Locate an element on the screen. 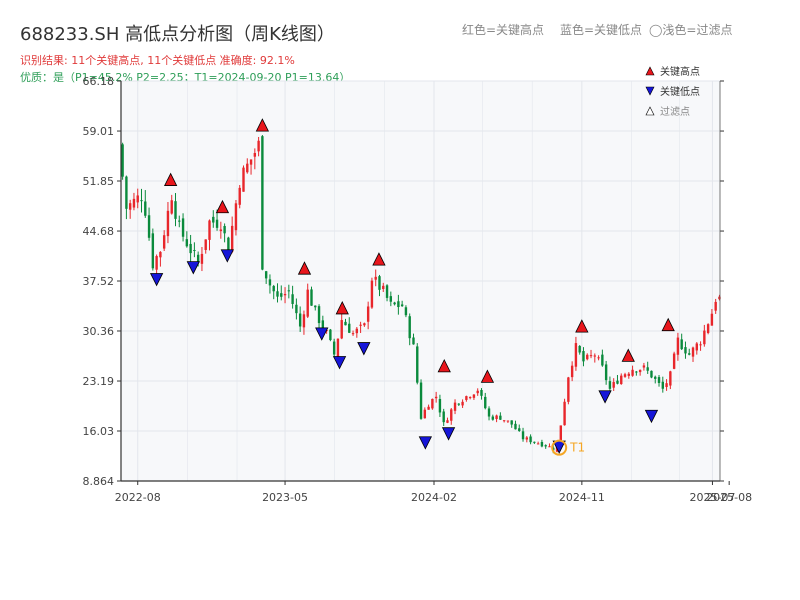 The height and width of the screenshot is (600, 800). y-tick-label: 8.864 is located at coordinates (99, 481).